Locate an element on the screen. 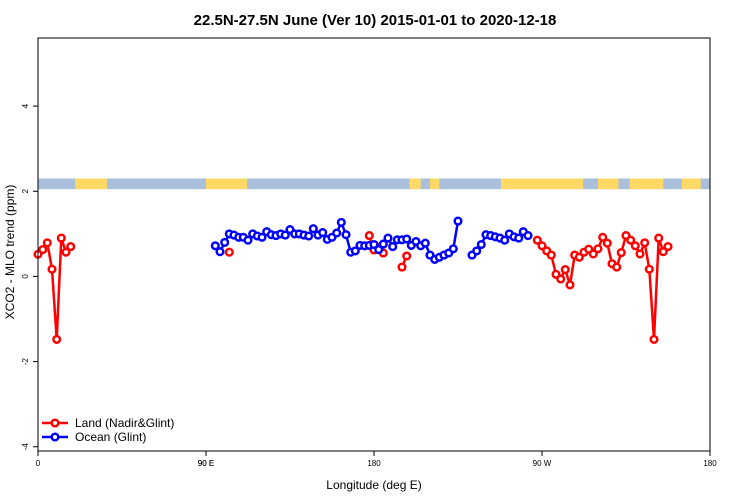  x-axis: 90 E 180 90 W0 90 E 180 is located at coordinates (376, 459).